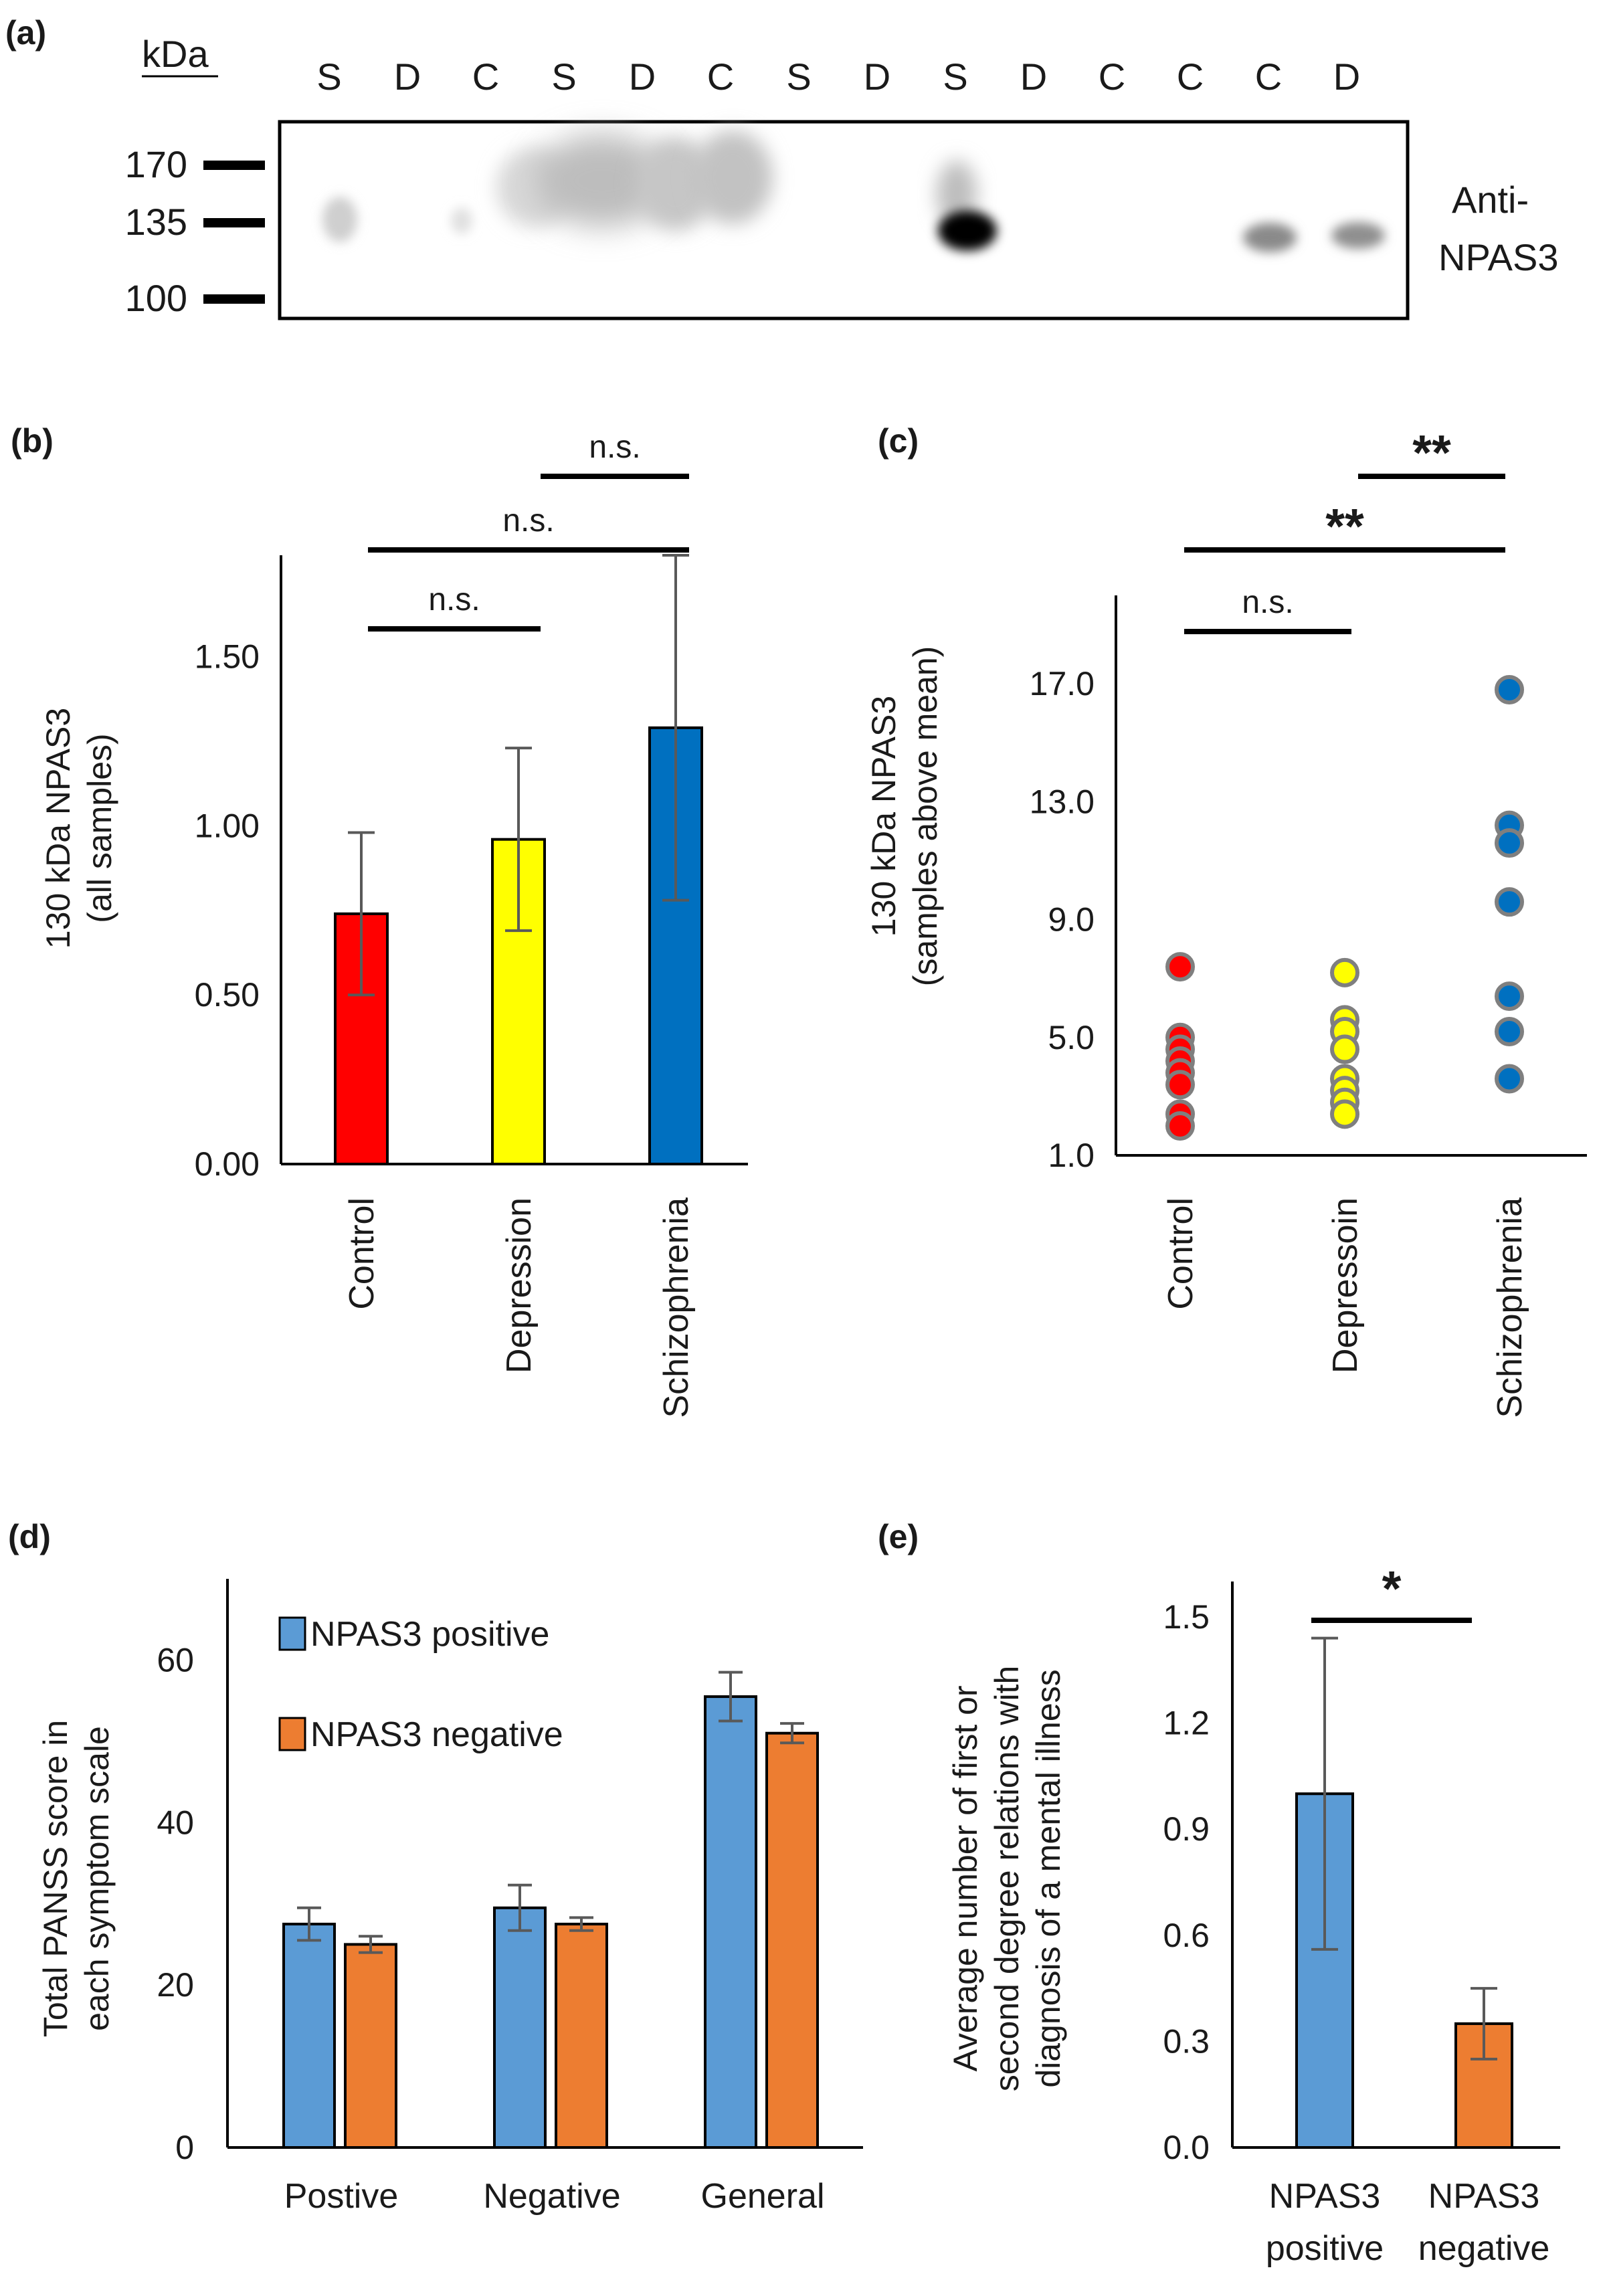  Describe the element at coordinates (1490, 200) in the screenshot. I see `antibody-label-line1: Anti-` at that location.